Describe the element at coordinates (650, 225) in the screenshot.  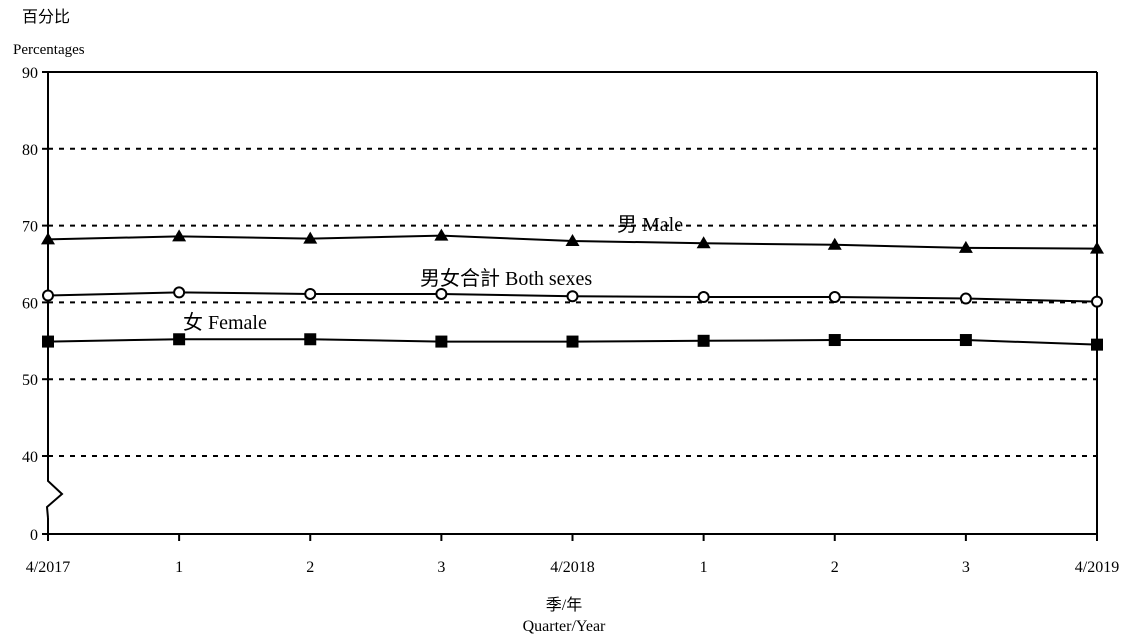
I see `series-label: 男 Male` at that location.